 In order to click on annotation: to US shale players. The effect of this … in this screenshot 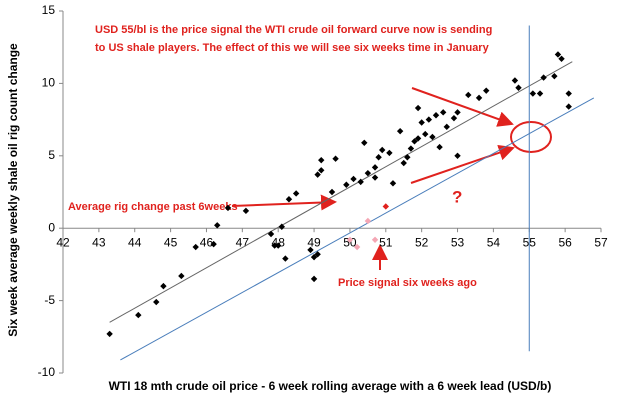, I will do `click(292, 48)`.